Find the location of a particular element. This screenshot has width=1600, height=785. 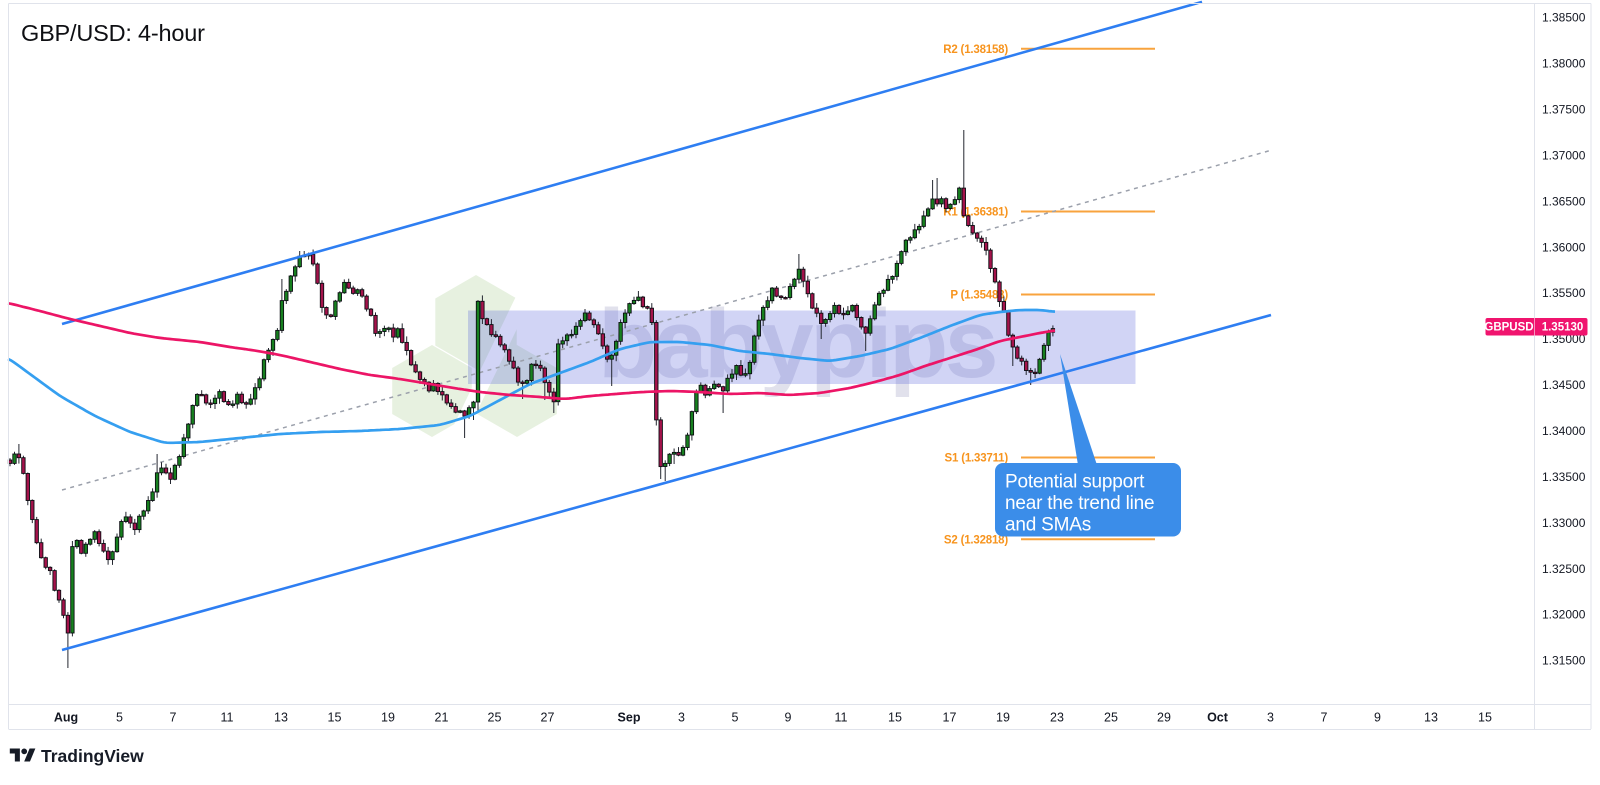

svg-text: 1.33500 is located at coordinates (1564, 477).